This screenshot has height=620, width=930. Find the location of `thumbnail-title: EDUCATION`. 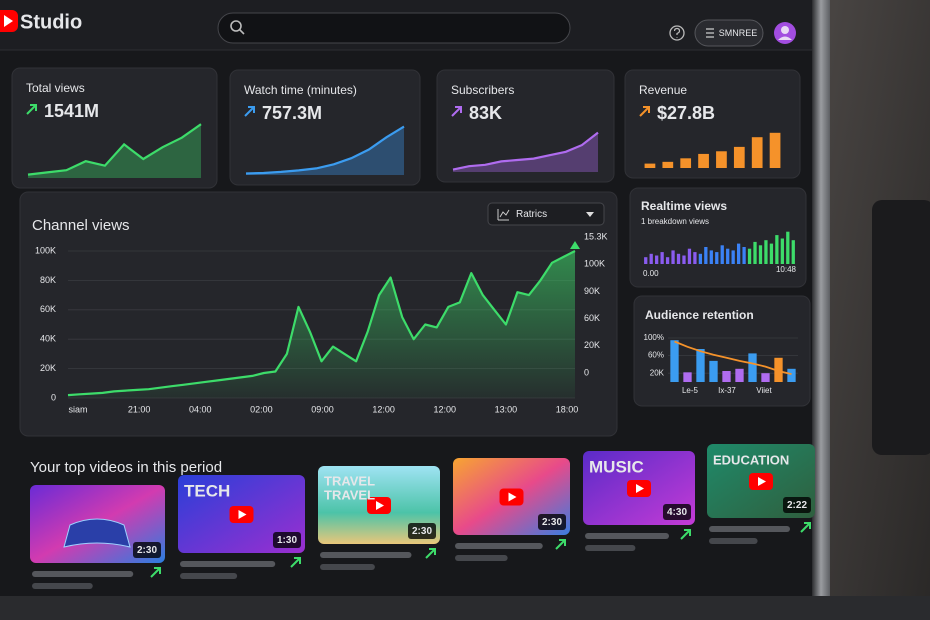

thumbnail-title: EDUCATION is located at coordinates (751, 459).